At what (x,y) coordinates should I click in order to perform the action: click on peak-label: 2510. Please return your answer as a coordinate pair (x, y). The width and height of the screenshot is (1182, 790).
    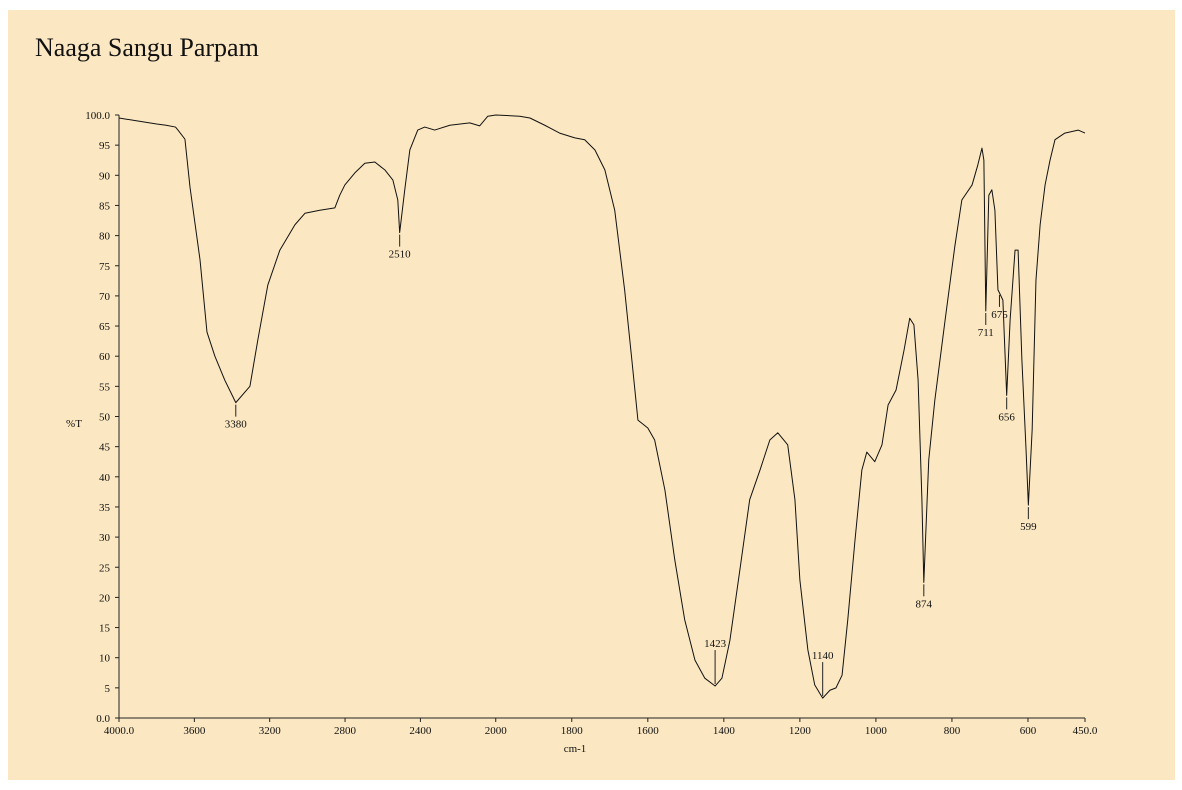
    Looking at the image, I should click on (400, 255).